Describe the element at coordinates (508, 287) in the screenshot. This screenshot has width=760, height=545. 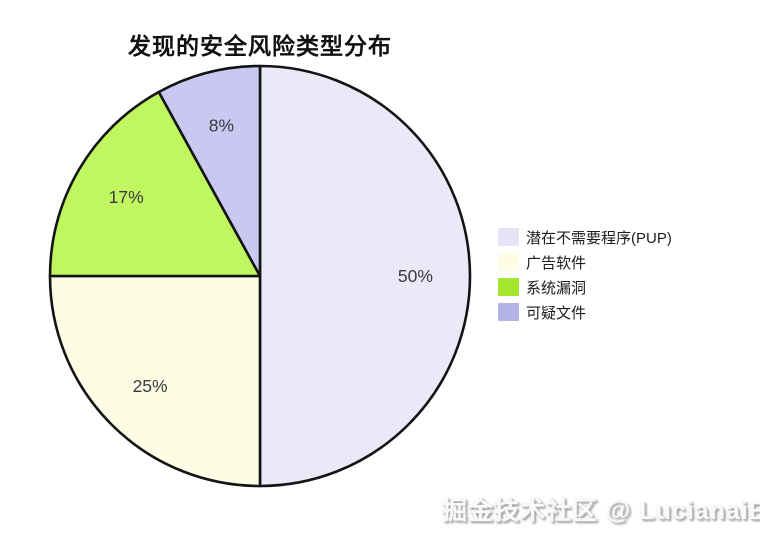
I see `legend-swatch-vulnerability` at that location.